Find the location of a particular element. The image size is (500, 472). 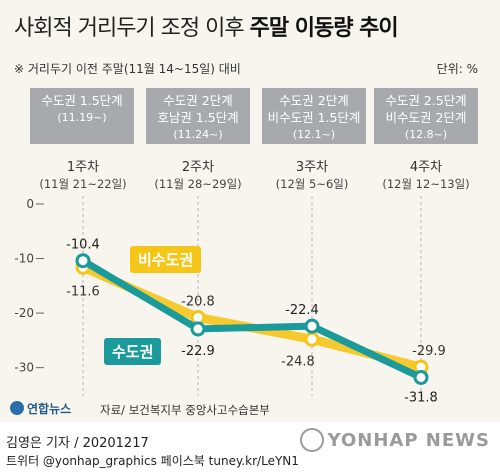

chart-title: 사회적 거리두기 조정 이후 주말 이동량 추이 is located at coordinates (206, 26).